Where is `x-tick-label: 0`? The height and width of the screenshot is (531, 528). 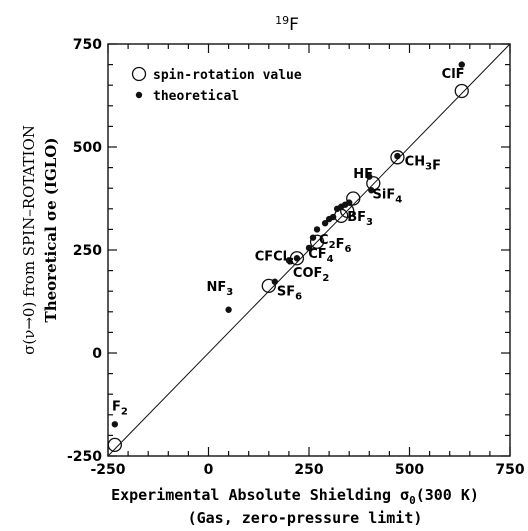 x-tick-label: 0 is located at coordinates (209, 470).